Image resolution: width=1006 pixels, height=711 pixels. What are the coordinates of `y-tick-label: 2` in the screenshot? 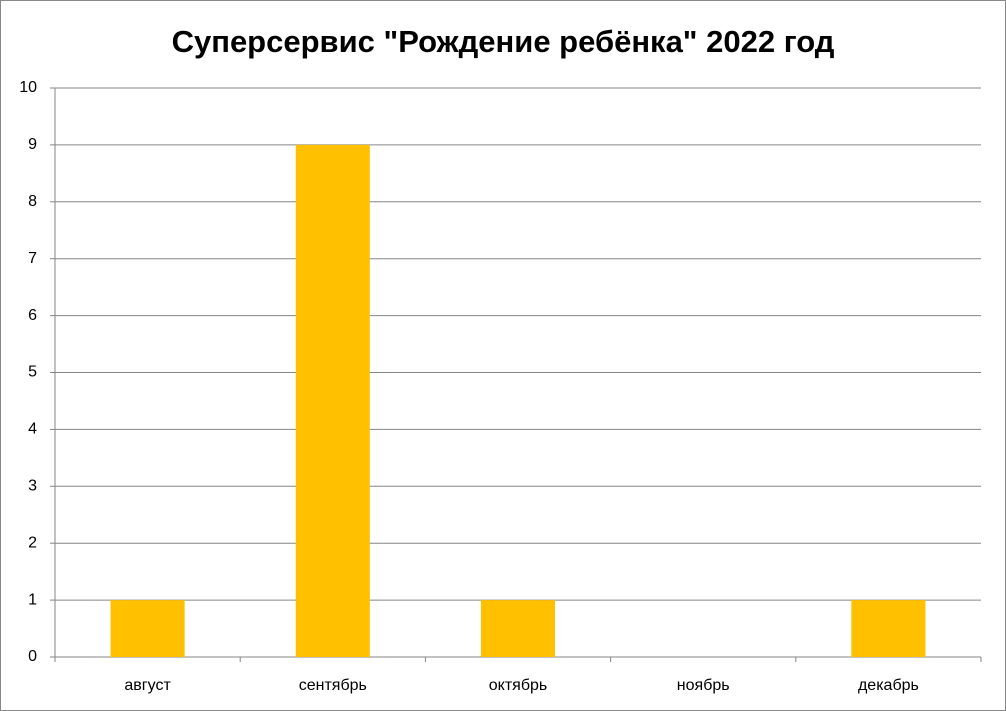 It's located at (32, 542).